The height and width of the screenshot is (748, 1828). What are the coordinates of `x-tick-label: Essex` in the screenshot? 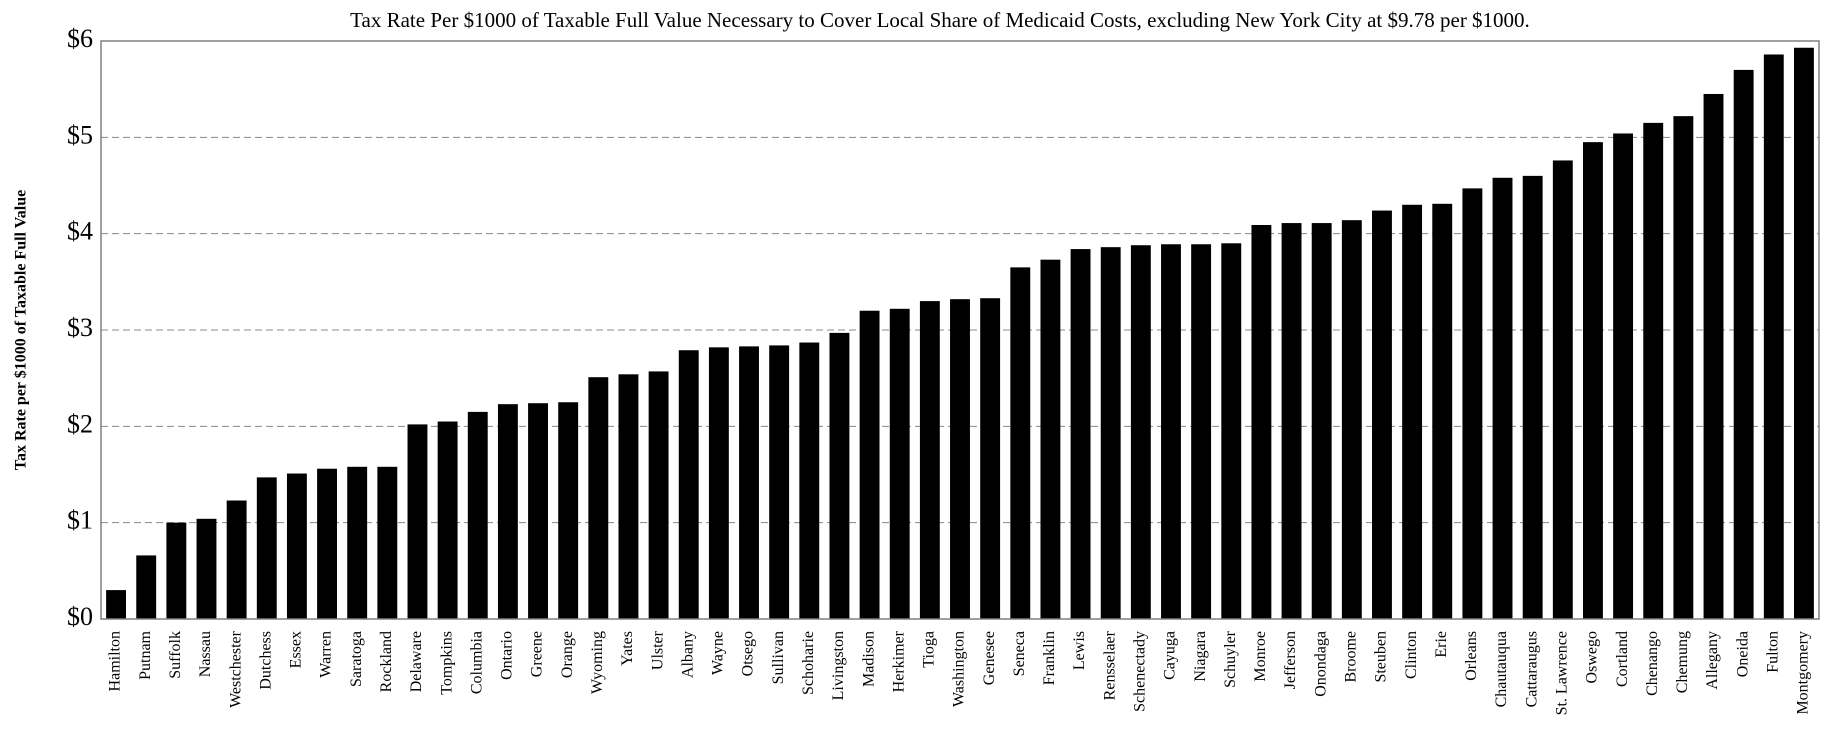 It's located at (296, 649).